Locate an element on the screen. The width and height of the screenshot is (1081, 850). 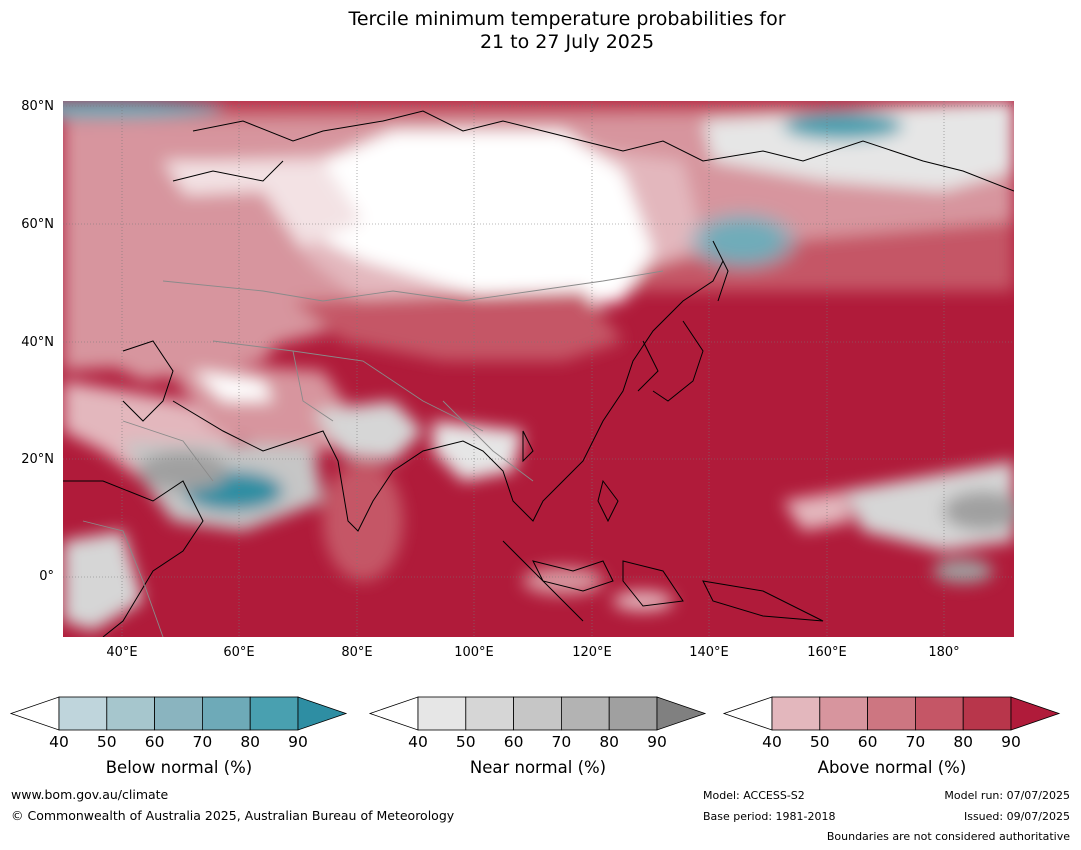
colorbar-below-tick: 90 is located at coordinates (298, 742).